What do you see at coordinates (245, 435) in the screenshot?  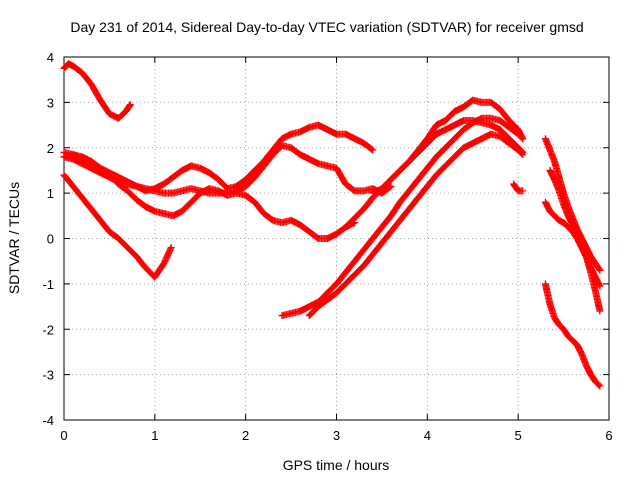 I see `x-tick-label: 2` at bounding box center [245, 435].